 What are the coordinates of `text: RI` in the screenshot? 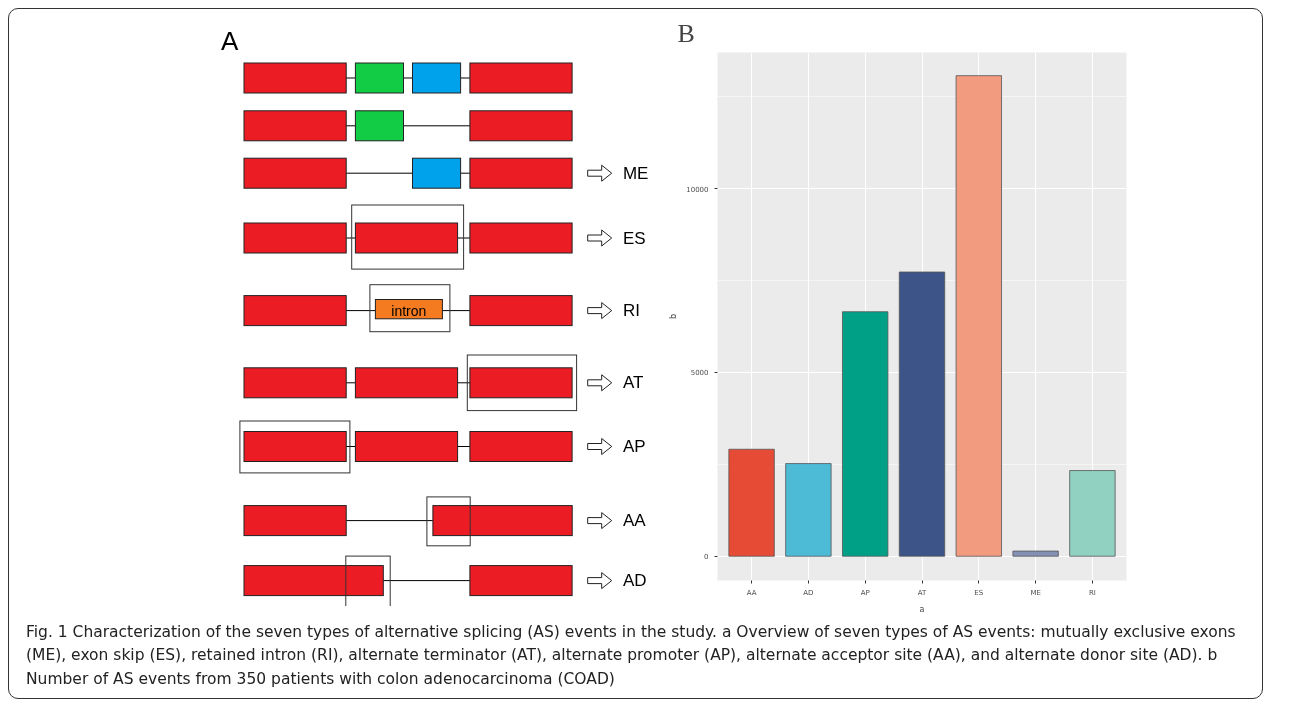 It's located at (631, 311).